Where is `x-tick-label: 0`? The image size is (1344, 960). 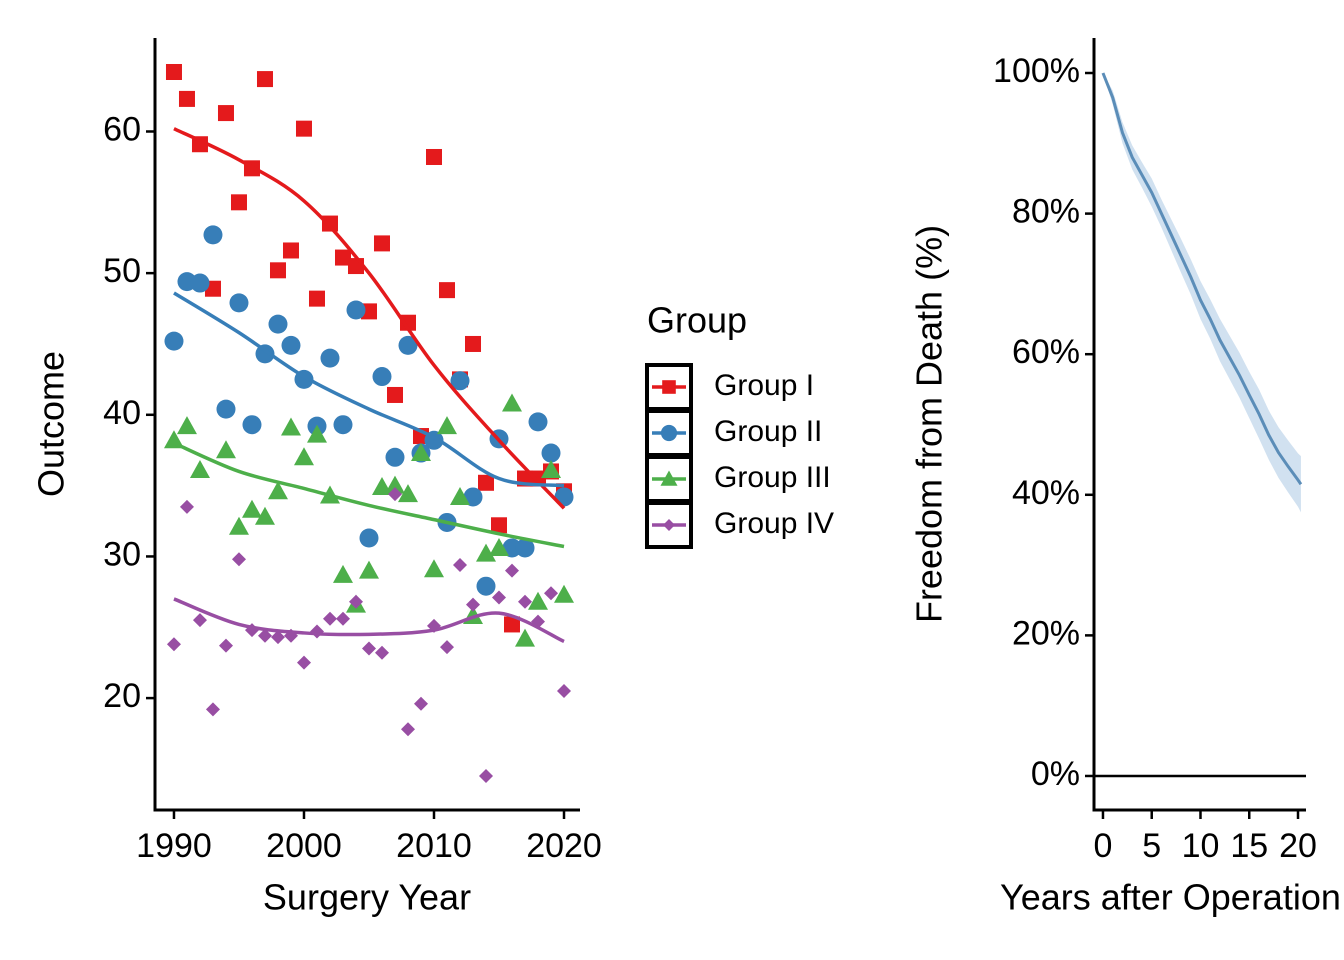 x-tick-label: 0 is located at coordinates (1103, 846).